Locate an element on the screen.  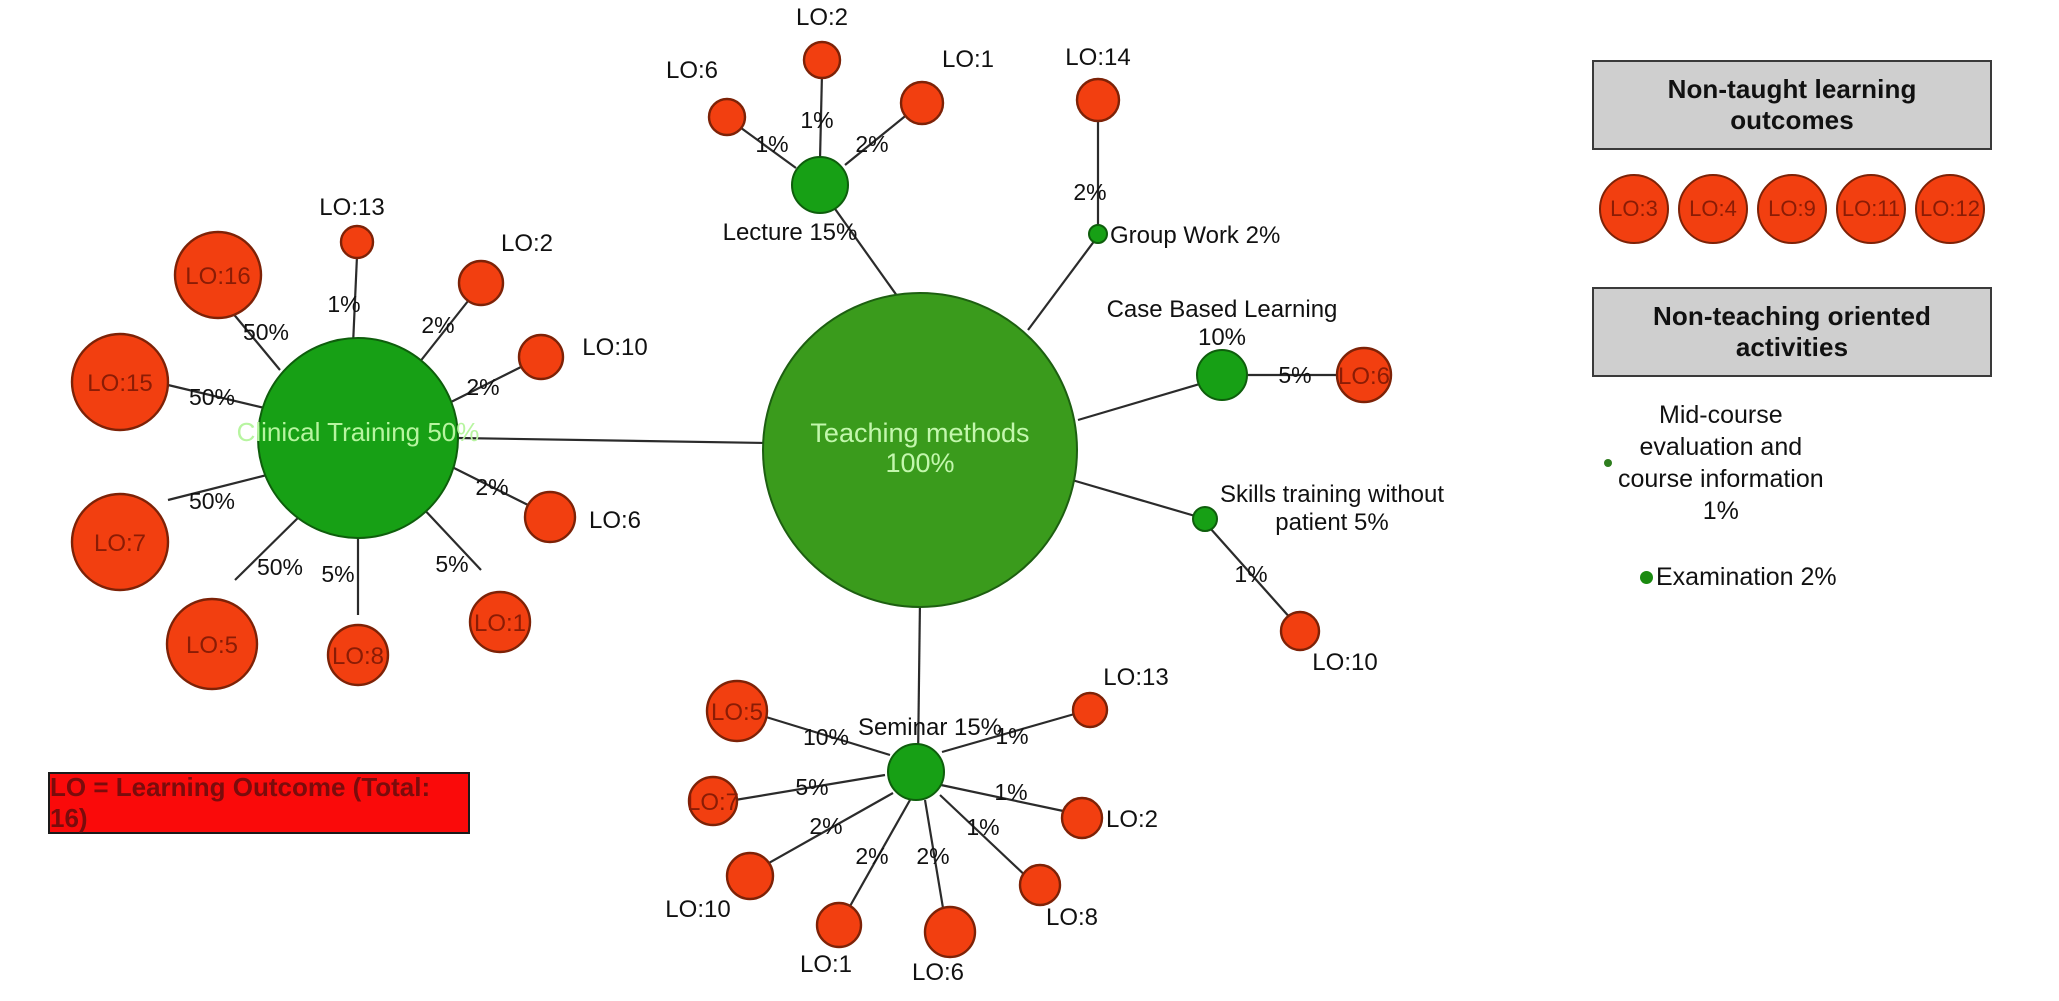
pct-clinical-lo5: 50% is located at coordinates (280, 567).